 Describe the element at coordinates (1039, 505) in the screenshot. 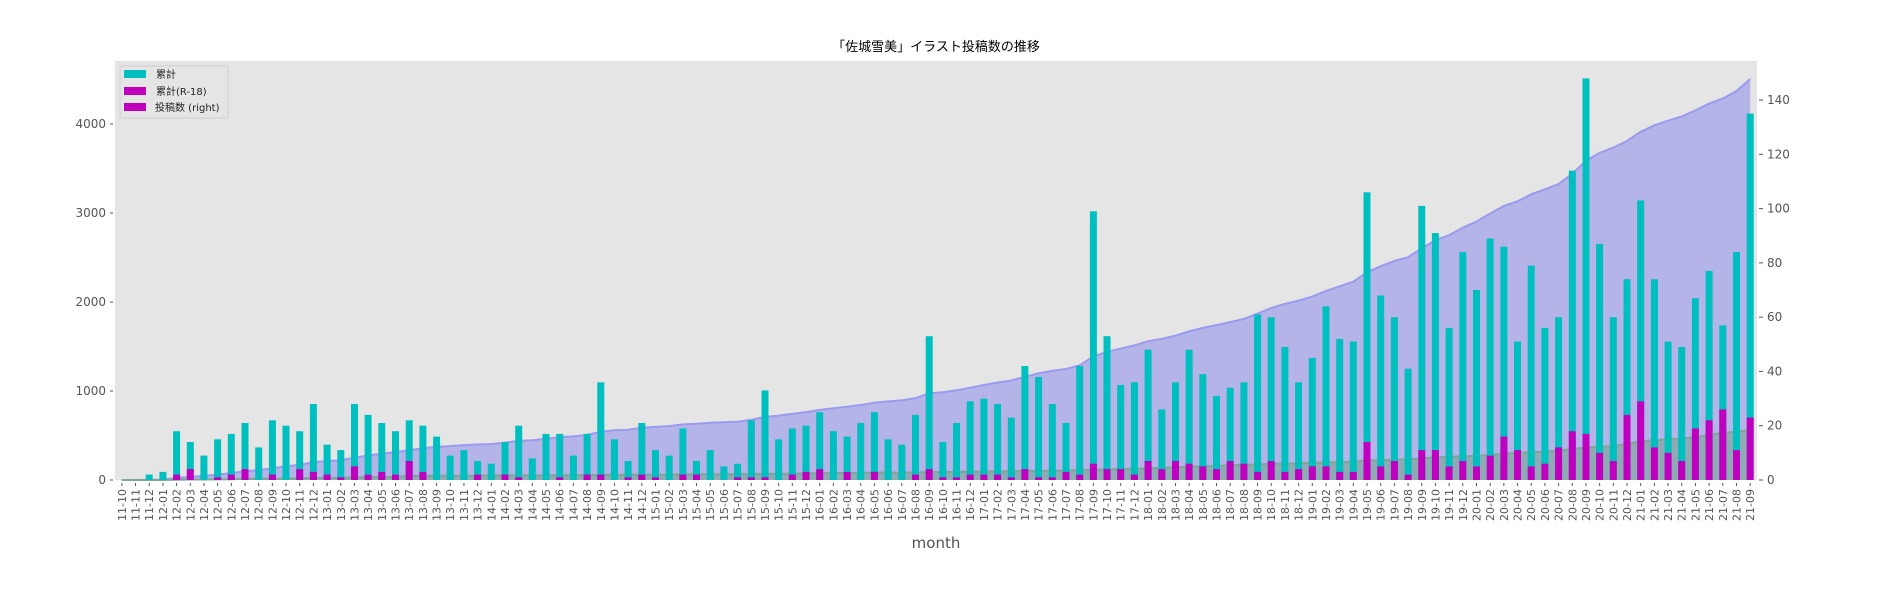

I see `x-tick-label: 17-05` at that location.